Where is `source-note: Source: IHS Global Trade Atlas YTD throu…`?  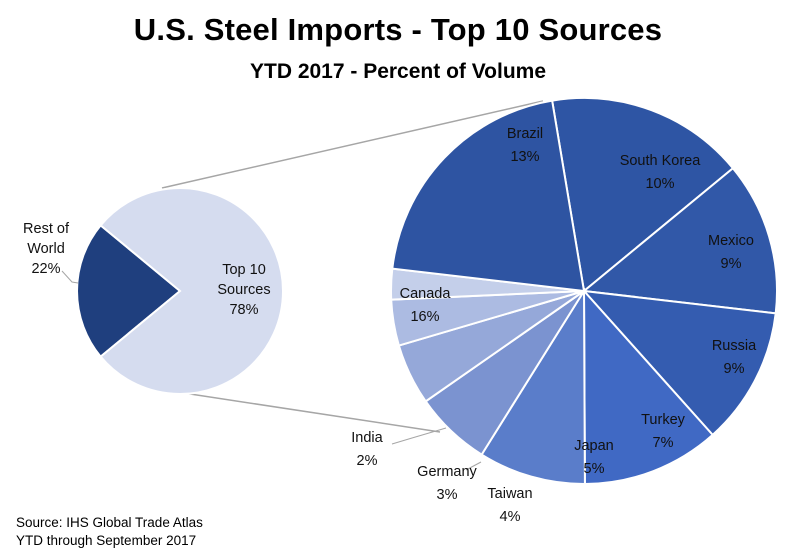 source-note: Source: IHS Global Trade Atlas YTD throu… is located at coordinates (109, 532).